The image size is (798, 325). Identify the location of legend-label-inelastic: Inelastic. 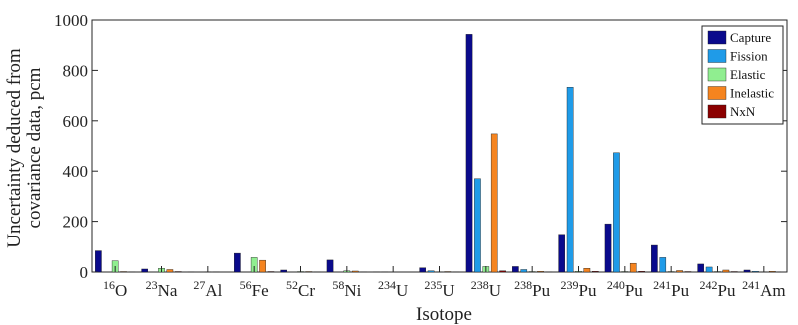
(752, 93).